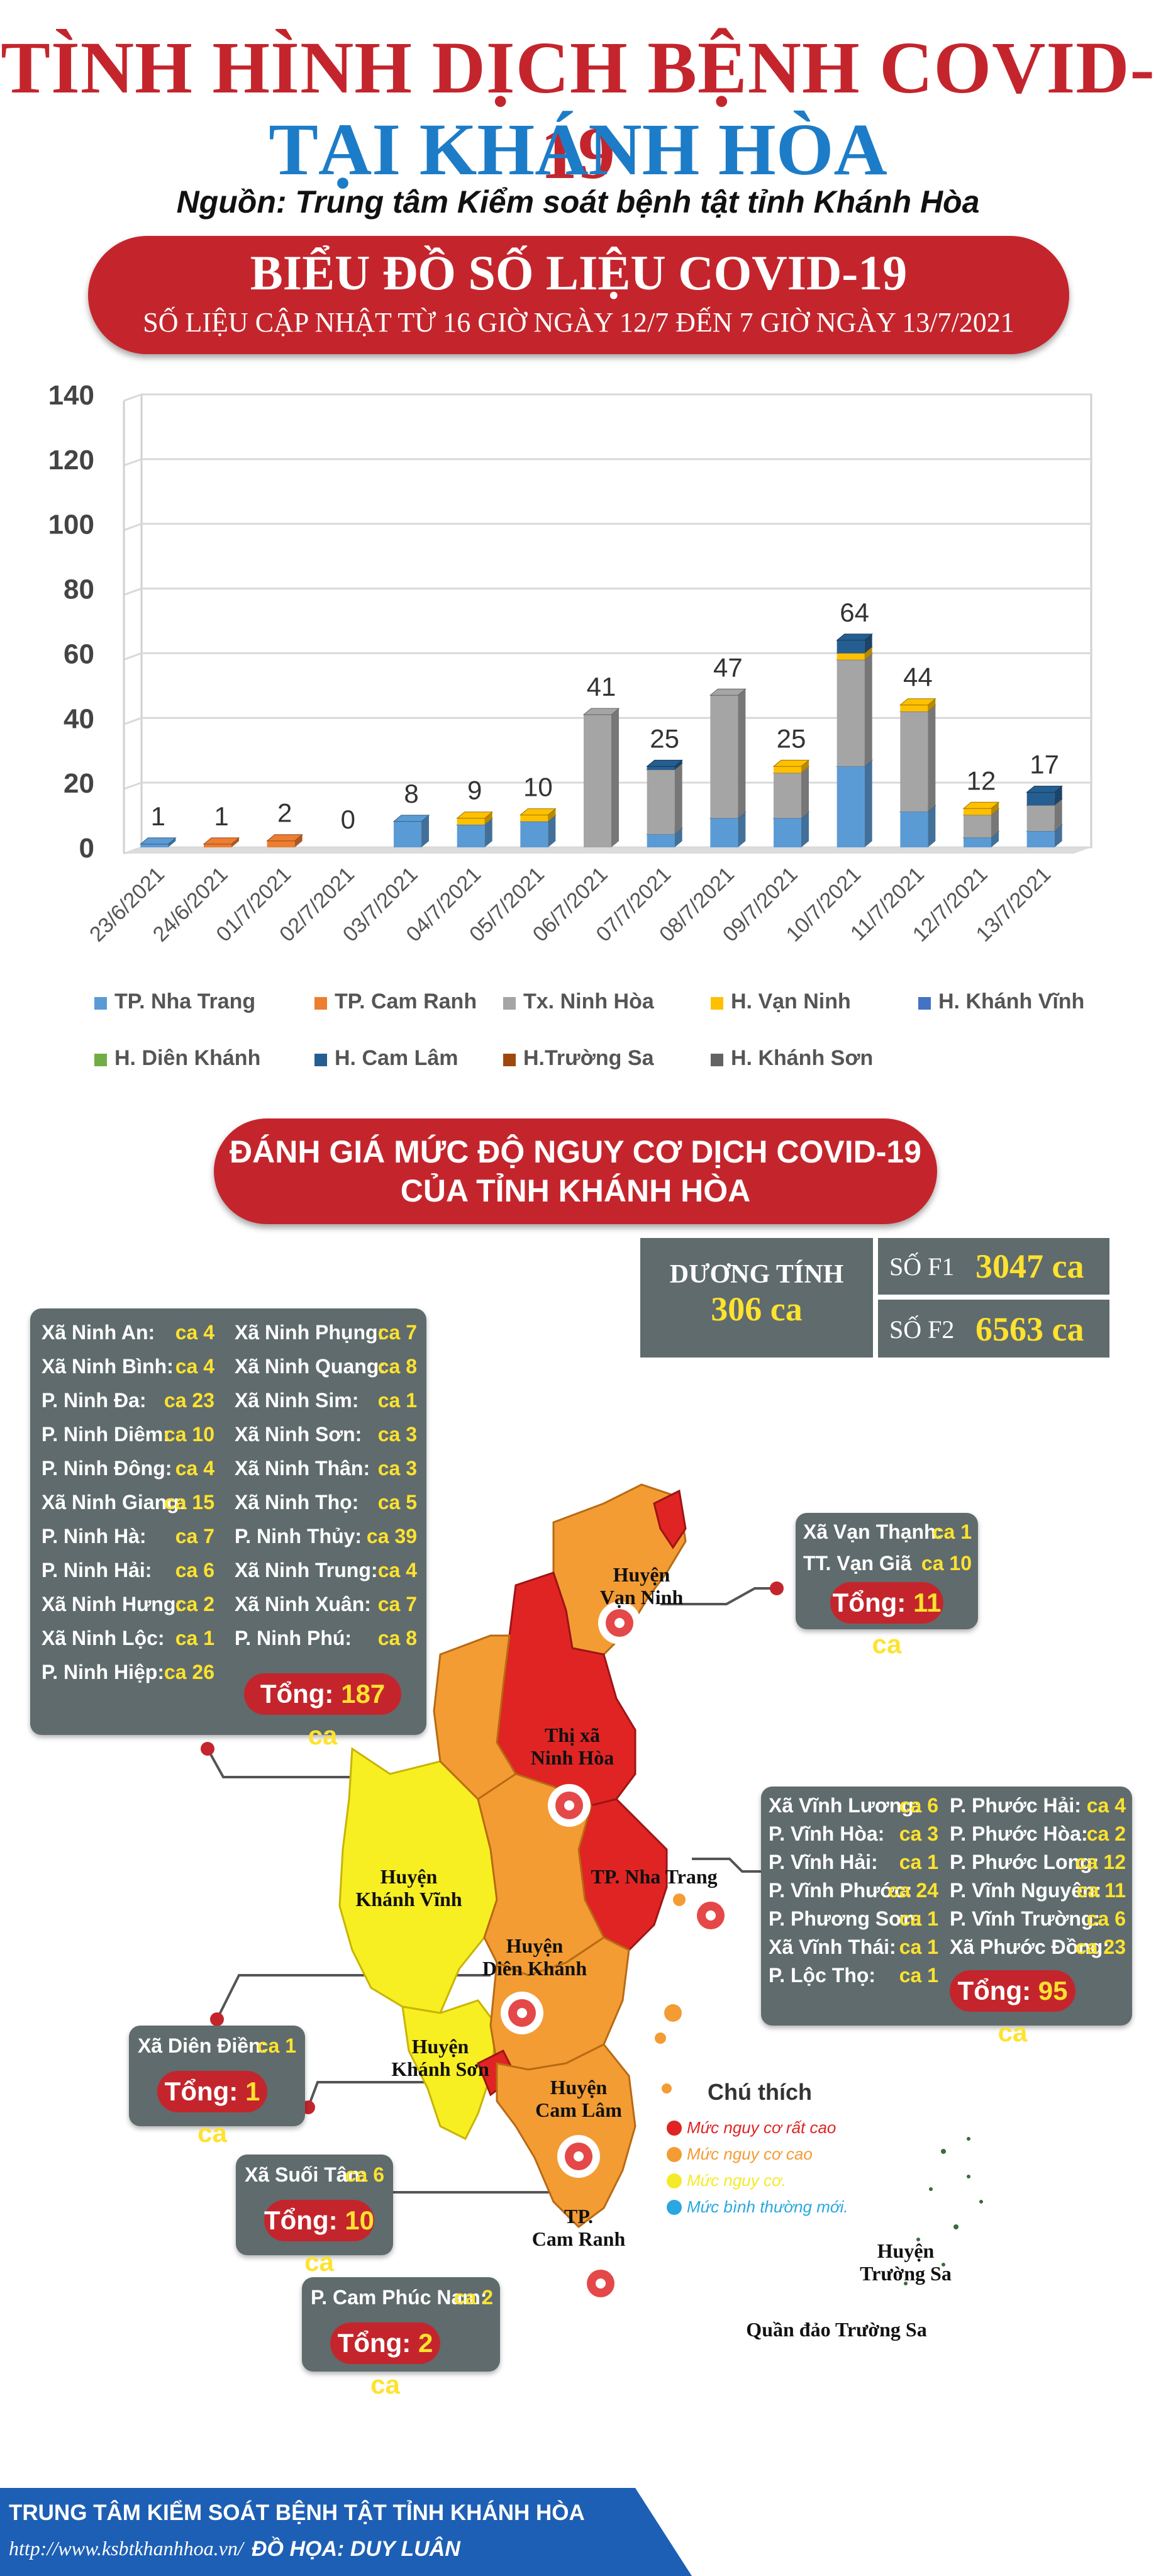 This screenshot has width=1156, height=2576. What do you see at coordinates (534, 1957) in the screenshot?
I see `label-dien-khanh: Huyện Diên Khánh` at bounding box center [534, 1957].